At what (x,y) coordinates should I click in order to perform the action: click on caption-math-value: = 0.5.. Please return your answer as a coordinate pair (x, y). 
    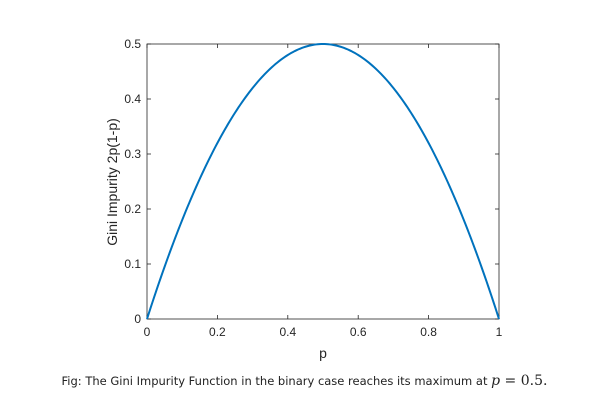
    Looking at the image, I should click on (524, 381).